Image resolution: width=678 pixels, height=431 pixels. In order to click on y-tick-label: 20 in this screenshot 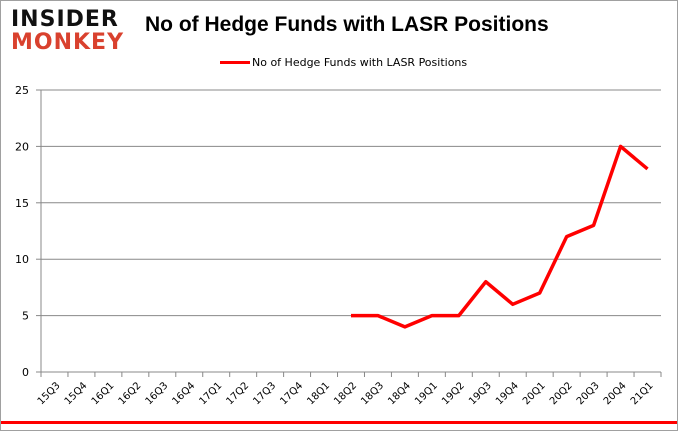, I will do `click(22, 146)`.